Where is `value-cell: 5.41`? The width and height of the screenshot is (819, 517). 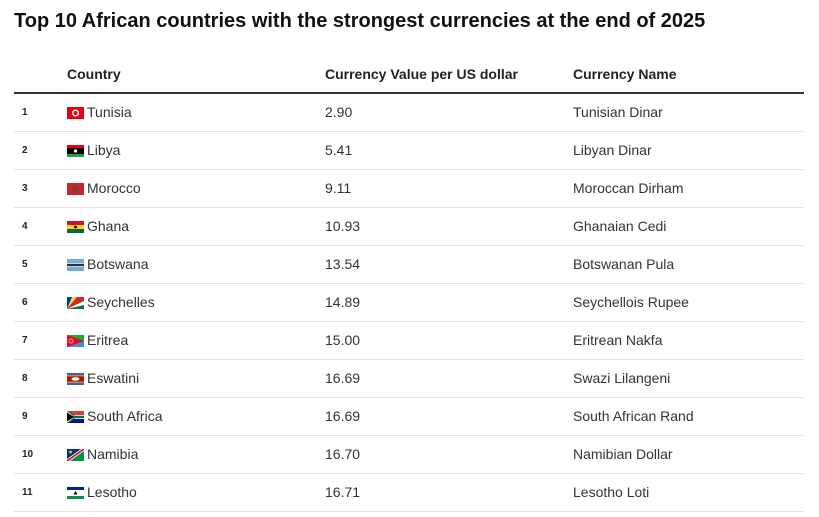
value-cell: 5.41 is located at coordinates (339, 150).